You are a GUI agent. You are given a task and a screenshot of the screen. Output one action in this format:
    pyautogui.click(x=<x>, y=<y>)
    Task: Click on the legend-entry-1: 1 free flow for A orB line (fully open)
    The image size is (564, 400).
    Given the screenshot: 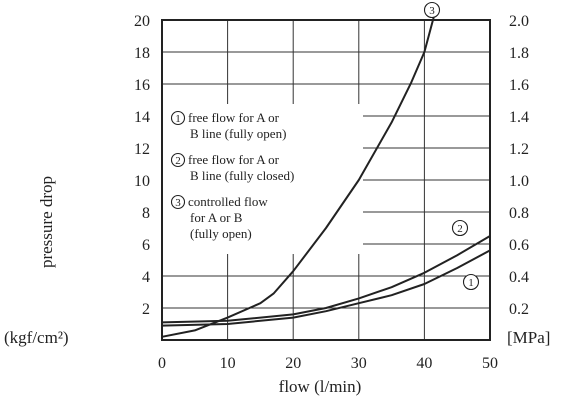 What is the action you would take?
    pyautogui.click(x=228, y=125)
    